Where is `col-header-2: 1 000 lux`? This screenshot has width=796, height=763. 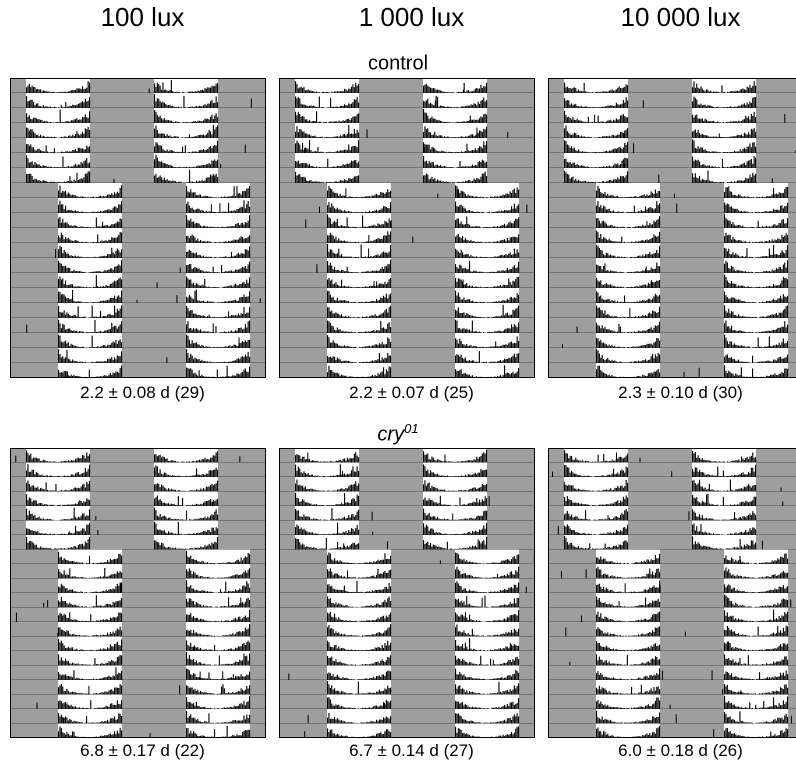 col-header-2: 1 000 lux is located at coordinates (411, 17).